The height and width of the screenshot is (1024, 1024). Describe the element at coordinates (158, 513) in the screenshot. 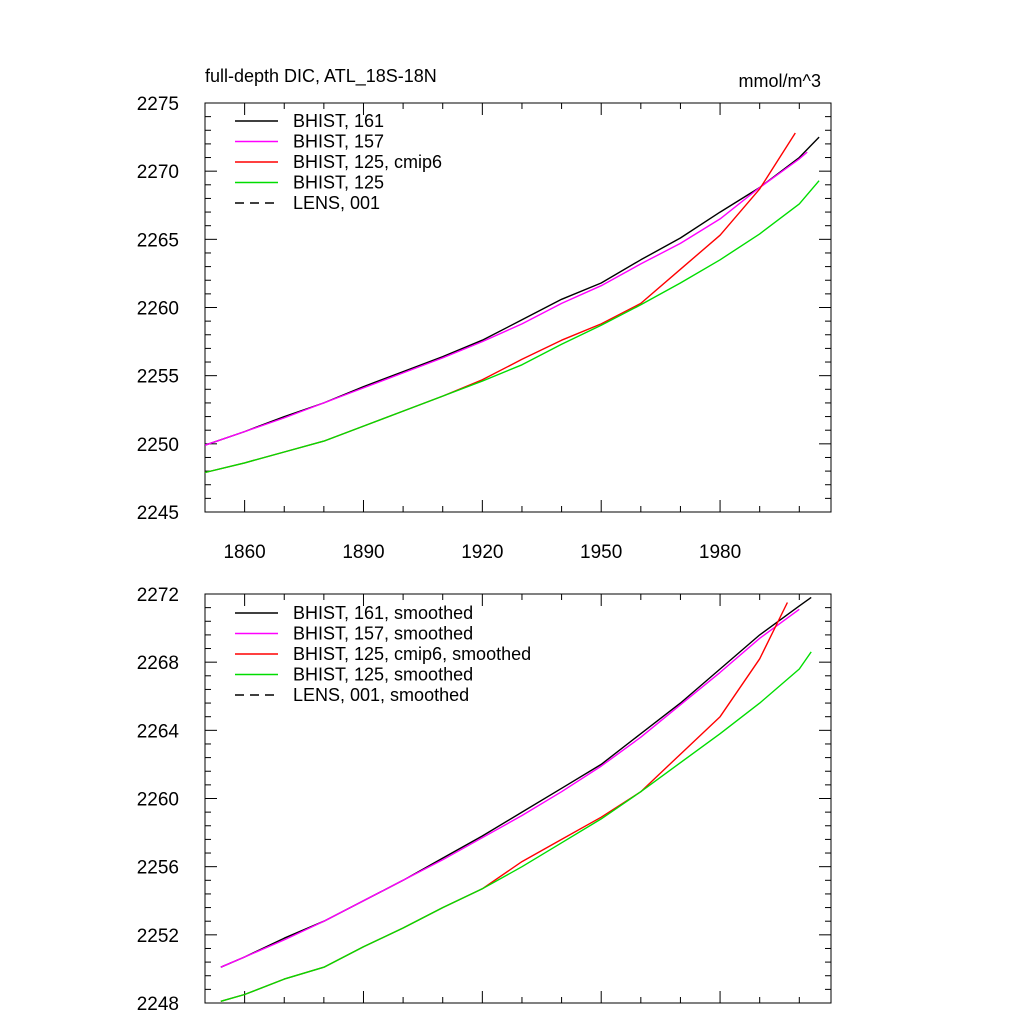

I see `y-tick-label: 2245` at that location.